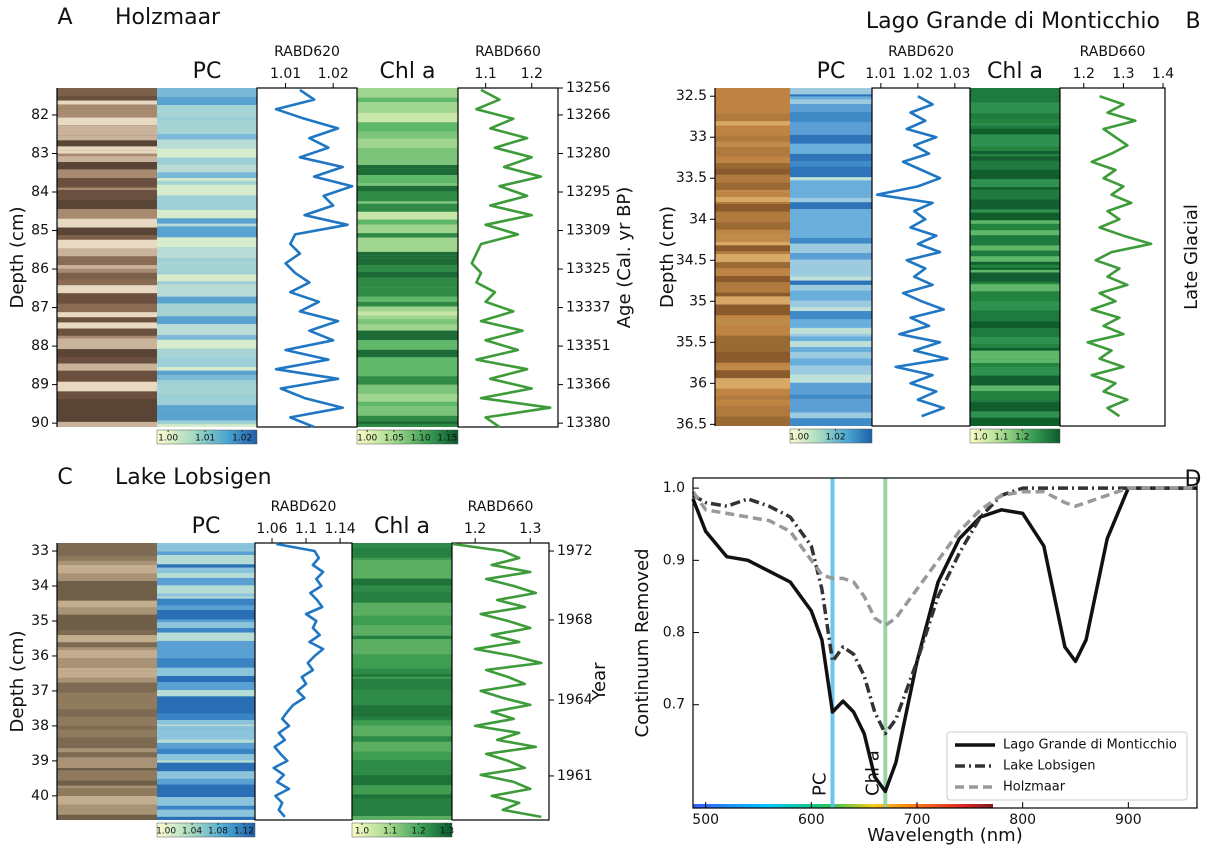 The width and height of the screenshot is (1213, 849). Describe the element at coordinates (1022, 438) in the screenshot. I see `colorbar-tick-label: 1.2` at that location.